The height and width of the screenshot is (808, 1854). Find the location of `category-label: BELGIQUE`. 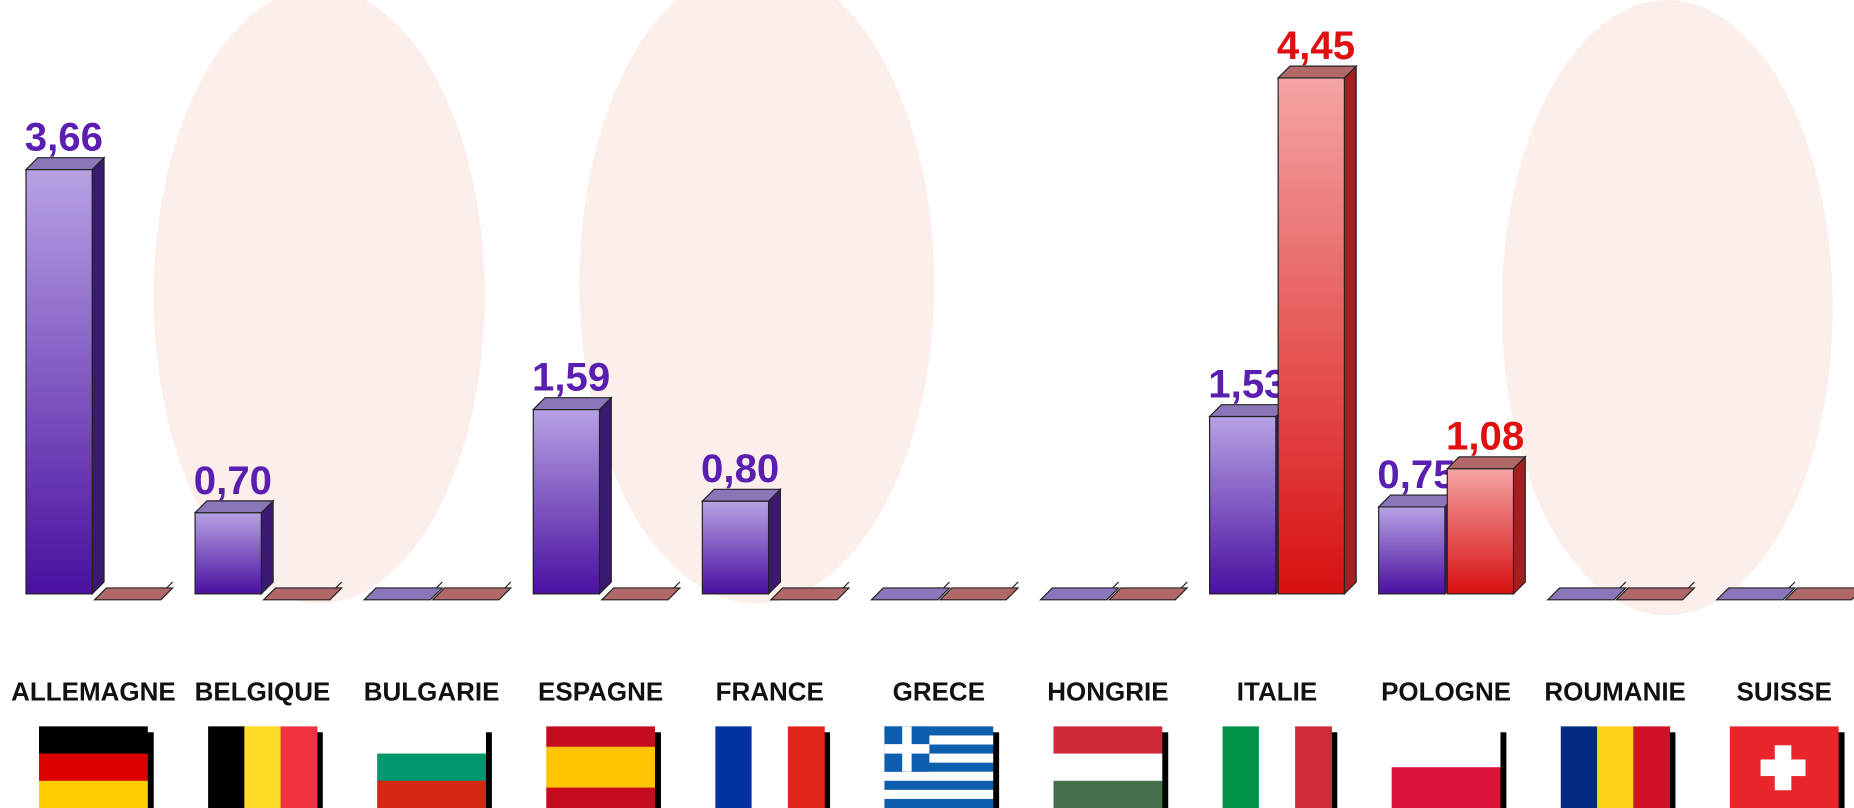

category-label: BELGIQUE is located at coordinates (263, 691).